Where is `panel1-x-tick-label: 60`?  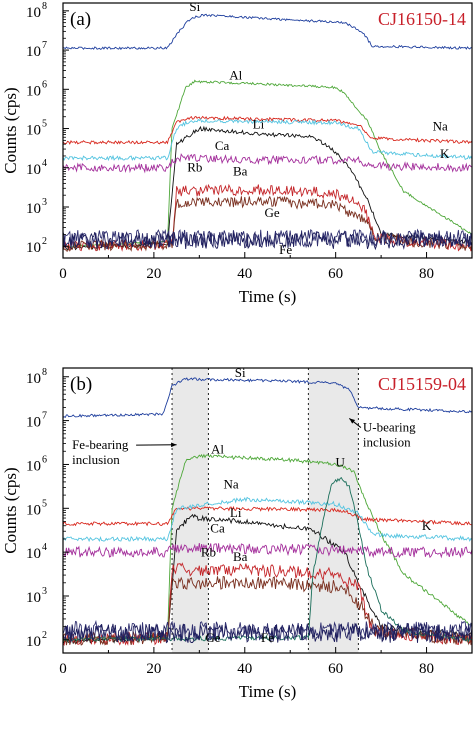
panel1-x-tick-label: 60 is located at coordinates (335, 669).